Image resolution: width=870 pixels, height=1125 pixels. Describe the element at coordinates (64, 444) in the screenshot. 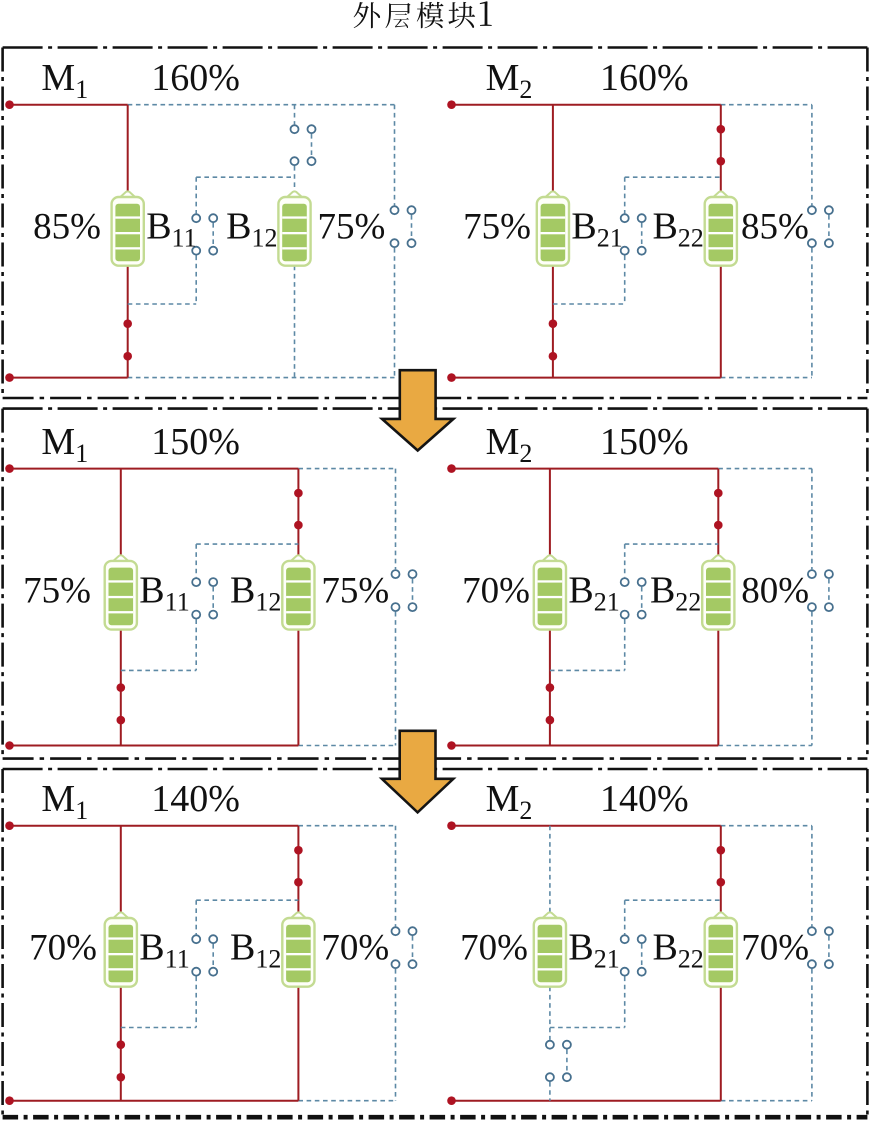

I see `svg-text: M1` at that location.